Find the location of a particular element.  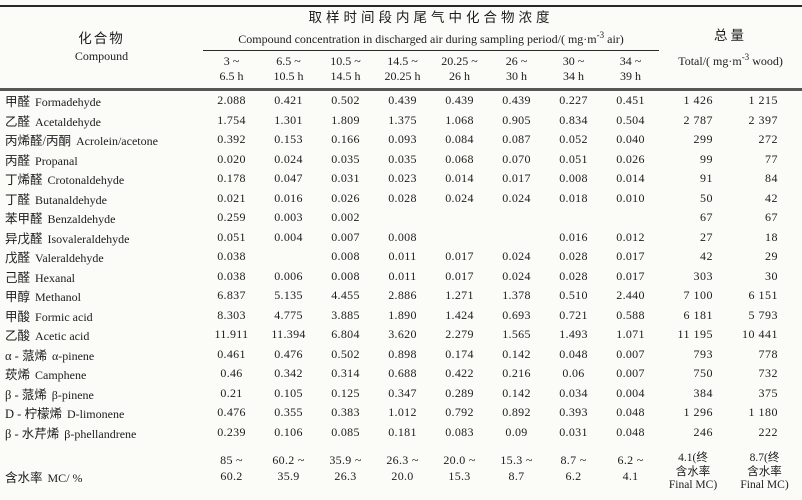

compound-name-cell: 丁烯醛 Crotonaldehyde is located at coordinates (101, 179).